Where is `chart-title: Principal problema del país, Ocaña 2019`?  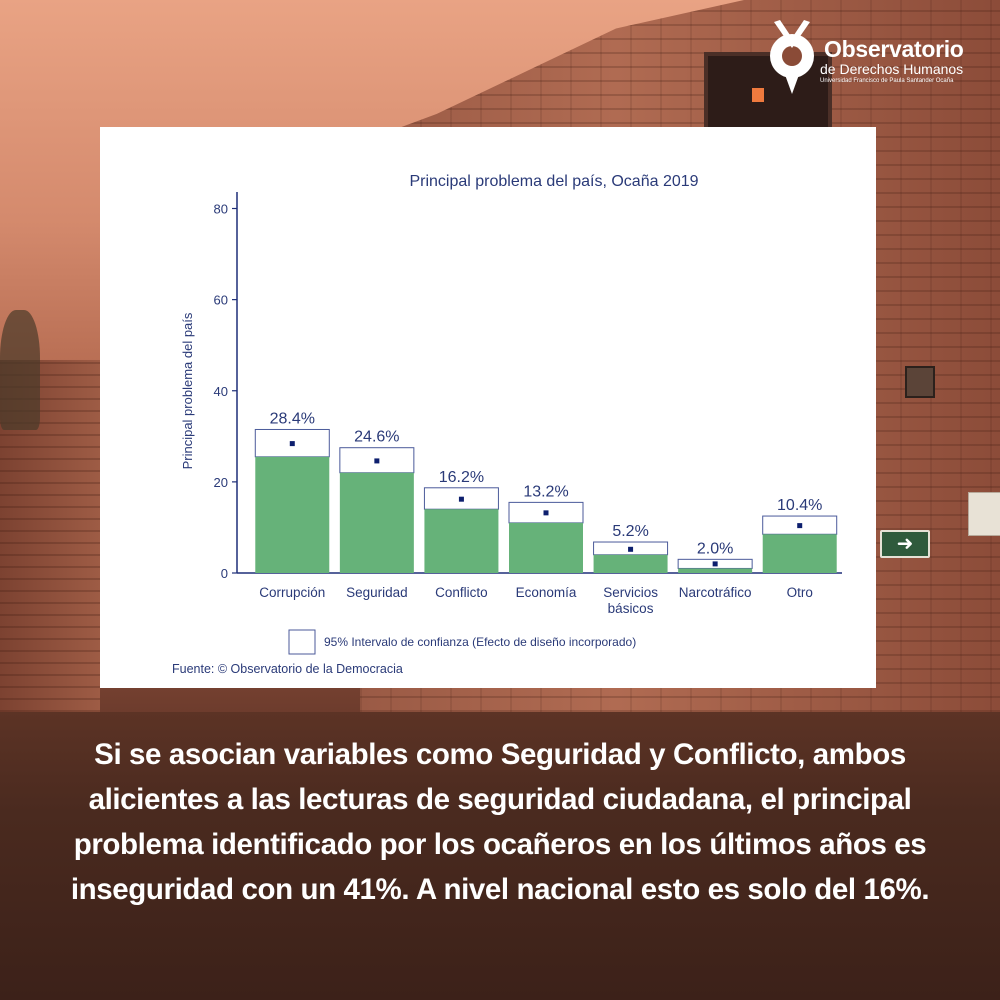
chart-title: Principal problema del país, Ocaña 2019 is located at coordinates (553, 181).